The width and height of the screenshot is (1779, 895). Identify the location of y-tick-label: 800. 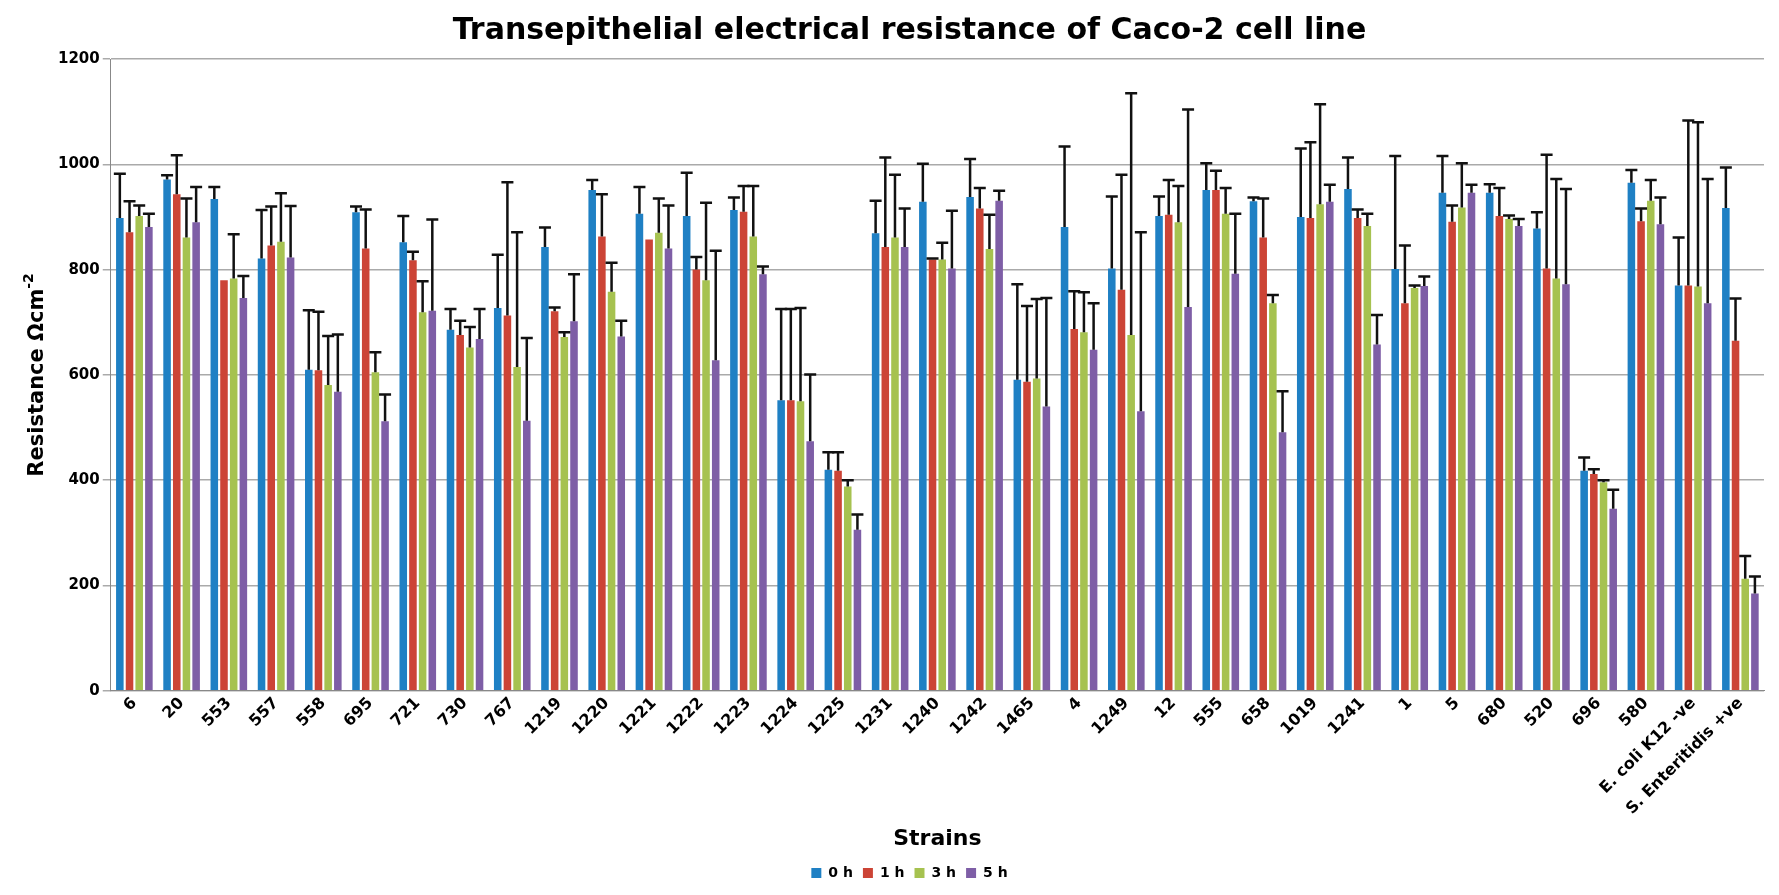
(84, 268).